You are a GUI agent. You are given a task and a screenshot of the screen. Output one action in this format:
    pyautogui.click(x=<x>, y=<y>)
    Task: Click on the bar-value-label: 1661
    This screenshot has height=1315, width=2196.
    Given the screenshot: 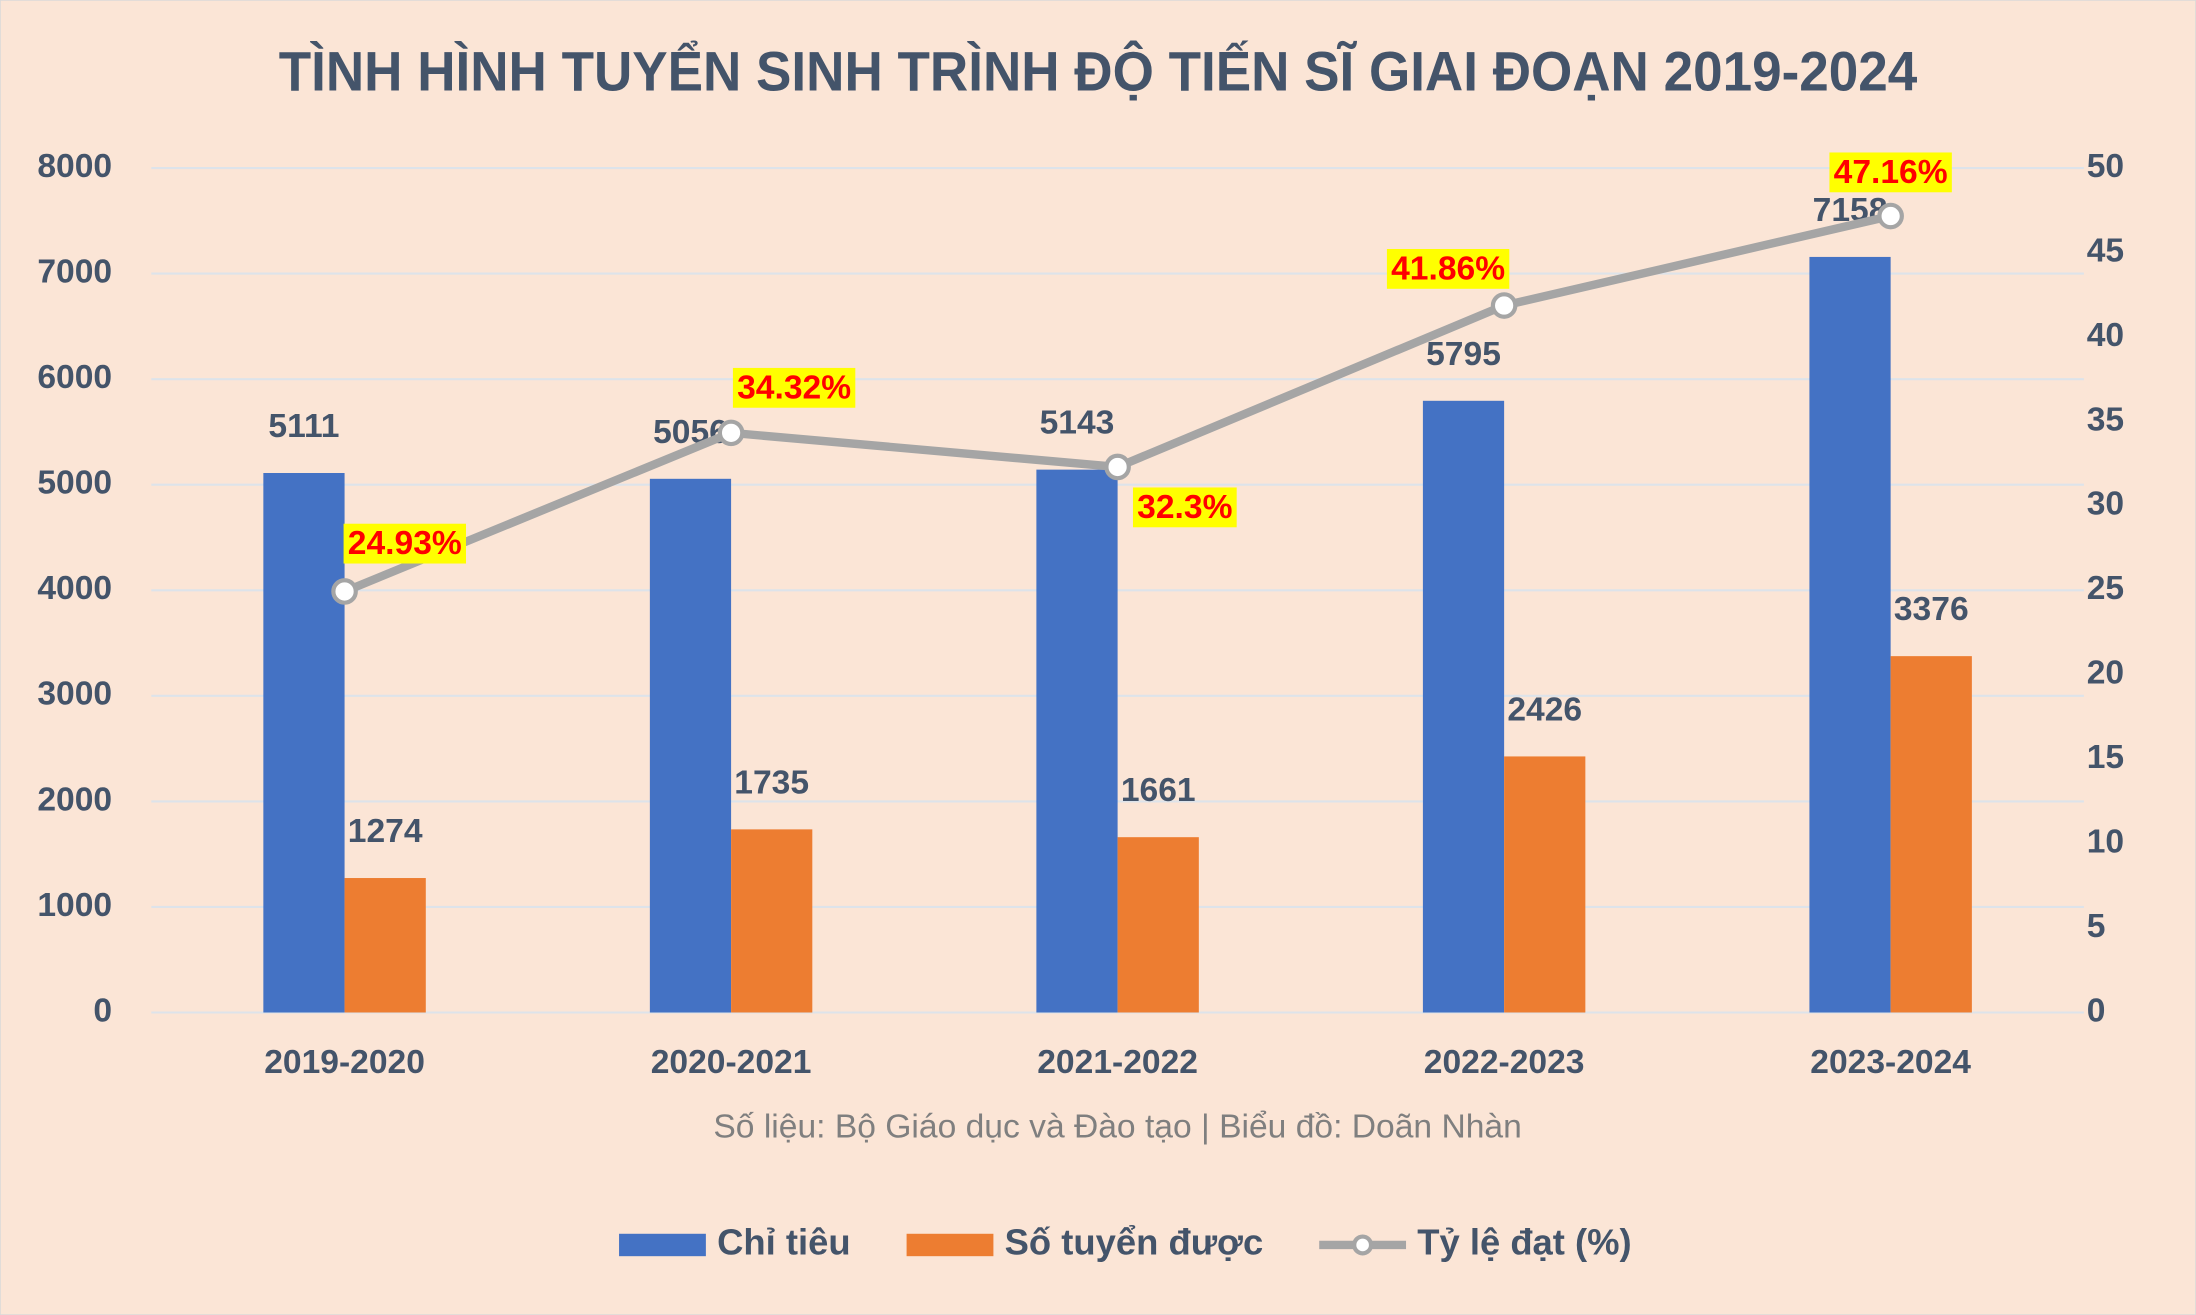 What is the action you would take?
    pyautogui.click(x=1158, y=790)
    